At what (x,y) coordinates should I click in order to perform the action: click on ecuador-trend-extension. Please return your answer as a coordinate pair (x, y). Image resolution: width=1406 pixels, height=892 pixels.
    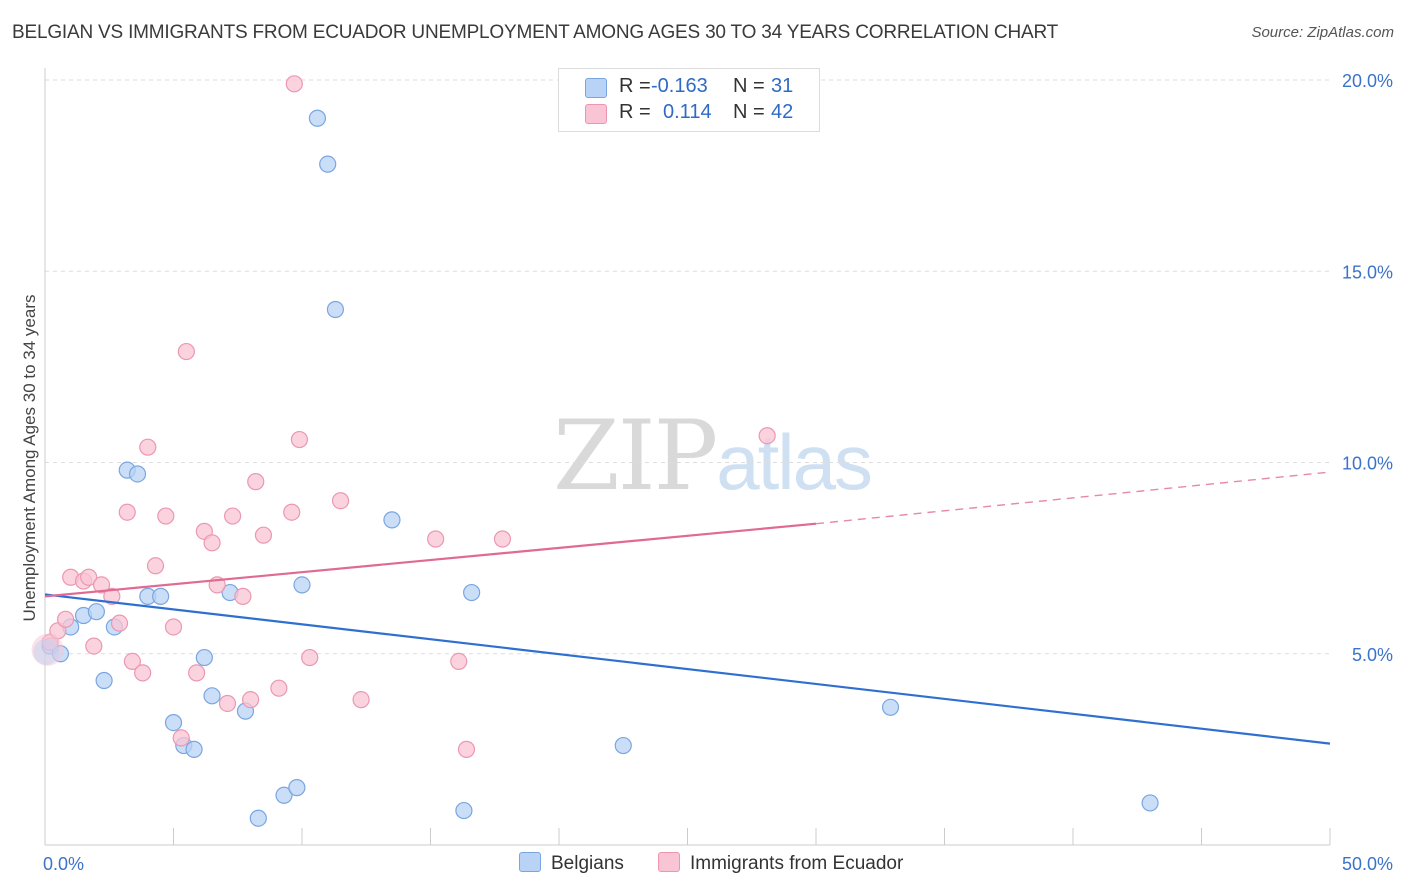
    Looking at the image, I should click on (1073, 498).